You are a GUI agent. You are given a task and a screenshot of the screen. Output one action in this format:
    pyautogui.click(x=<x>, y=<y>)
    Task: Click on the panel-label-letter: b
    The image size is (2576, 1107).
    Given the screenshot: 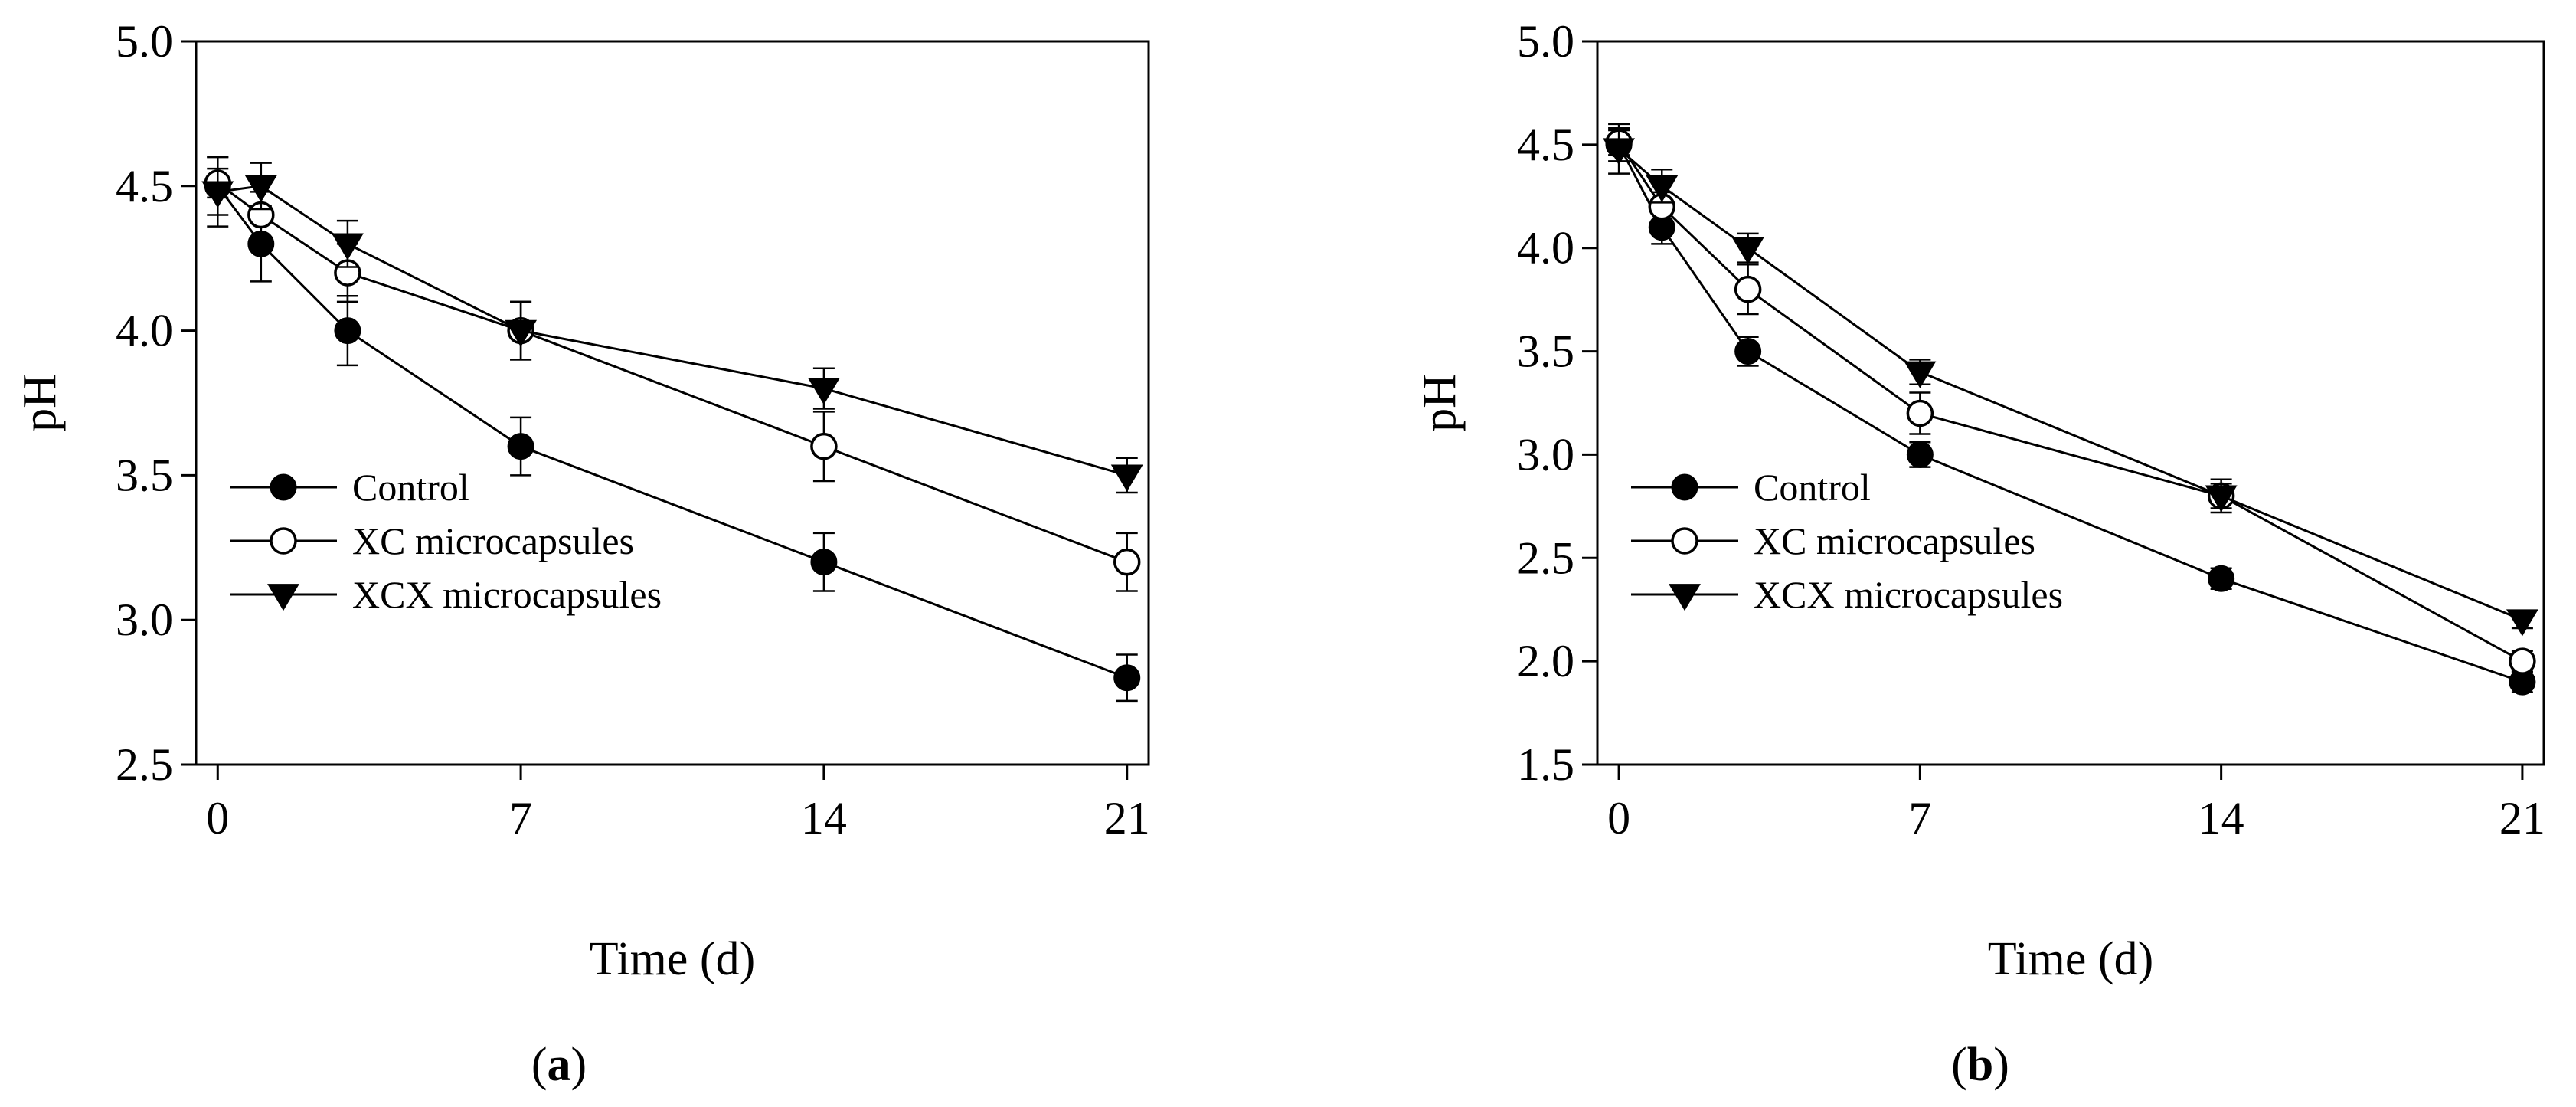 What is the action you would take?
    pyautogui.click(x=1980, y=1065)
    